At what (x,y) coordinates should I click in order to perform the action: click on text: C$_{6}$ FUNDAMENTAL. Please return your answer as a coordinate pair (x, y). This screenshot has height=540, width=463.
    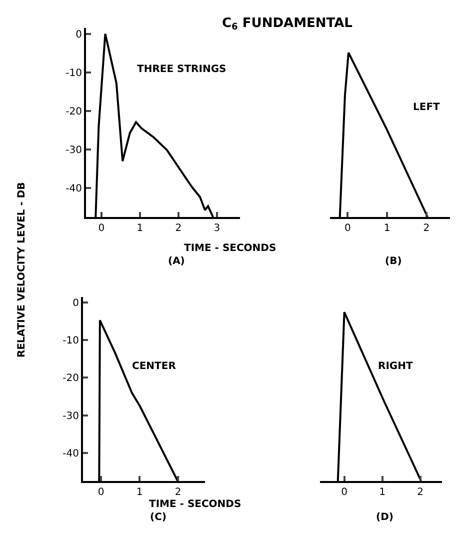
    Looking at the image, I should click on (287, 24).